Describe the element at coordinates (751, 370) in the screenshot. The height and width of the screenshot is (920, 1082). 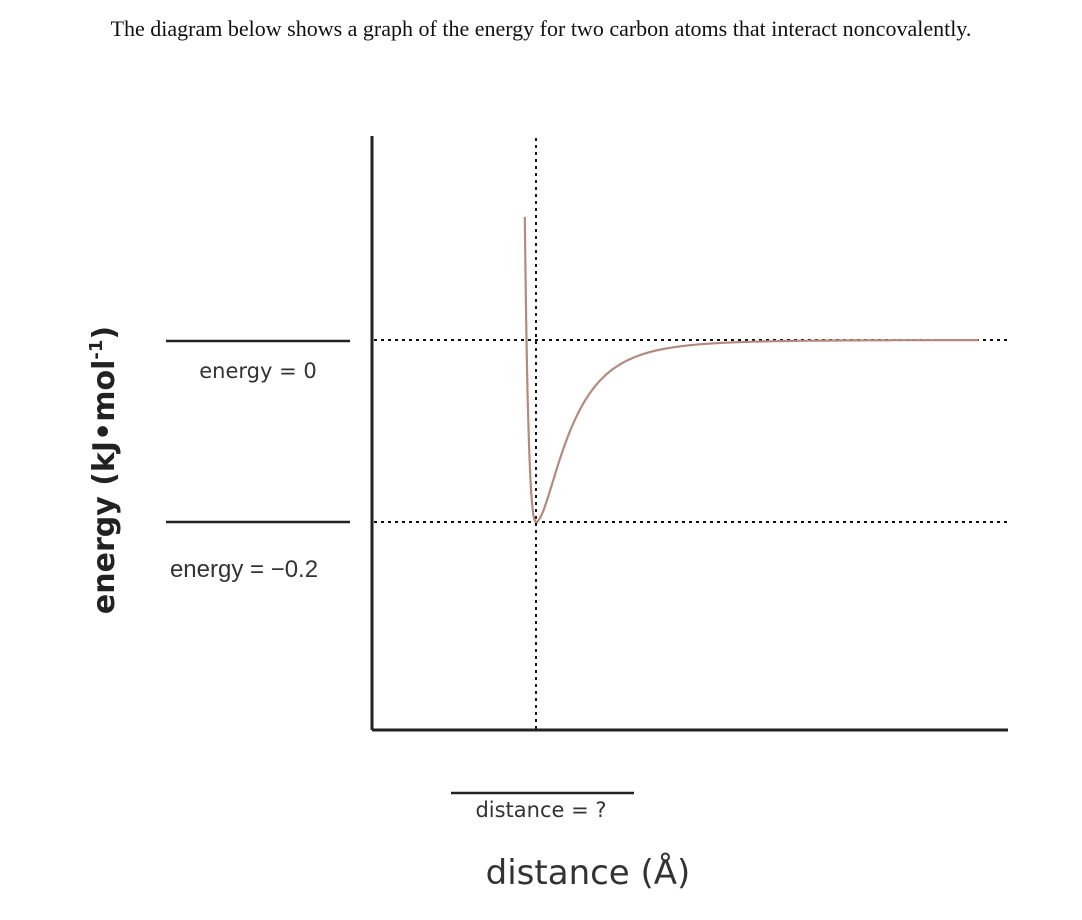
I see `potential-curve` at that location.